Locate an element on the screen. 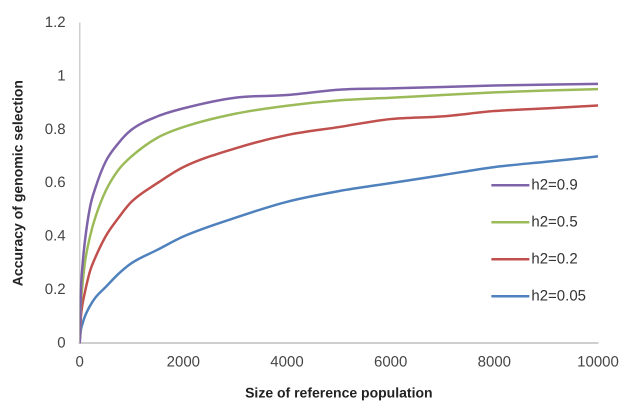  legend-label: h2=0.2 is located at coordinates (554, 259).